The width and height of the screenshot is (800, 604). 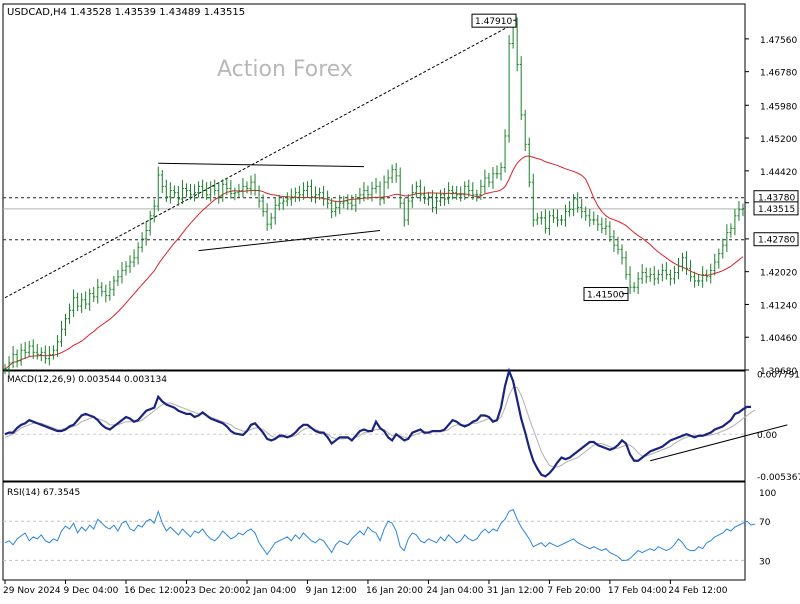 I want to click on current-price-box, so click(x=776, y=208).